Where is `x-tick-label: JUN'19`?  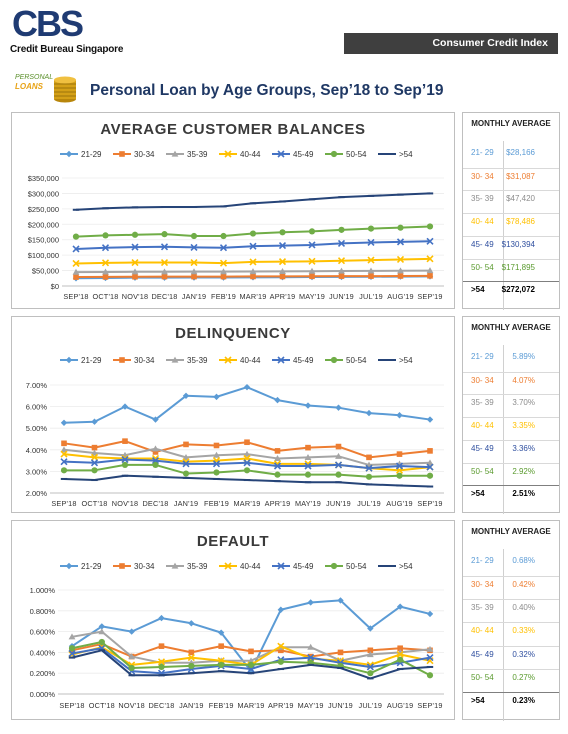
x-tick-label: JUN'19 is located at coordinates (338, 503).